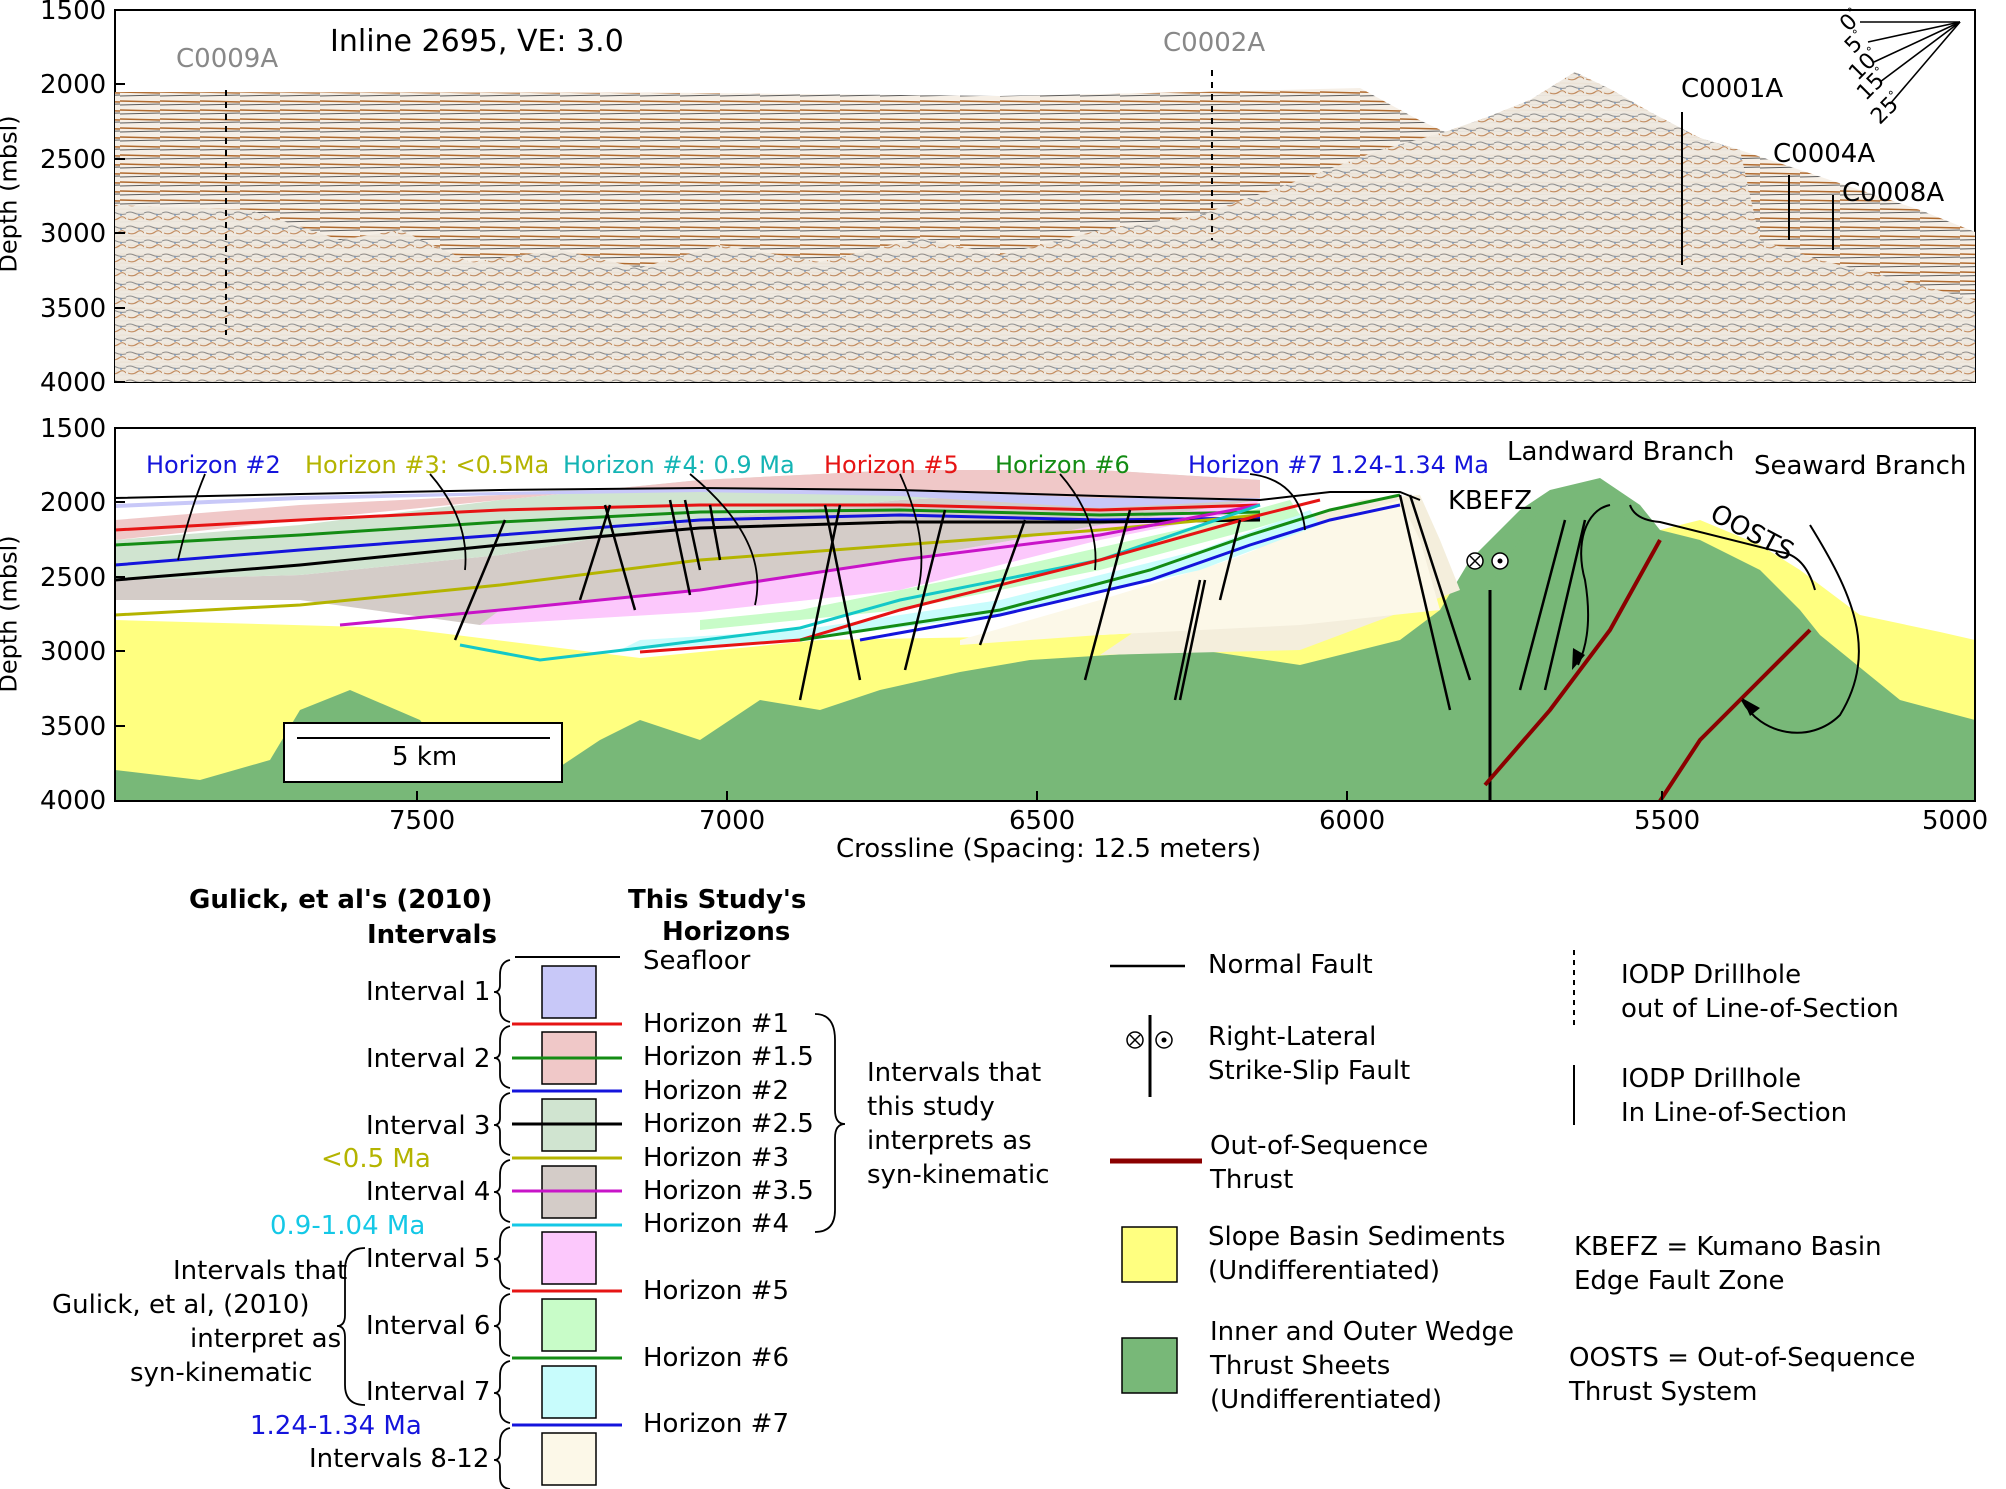  Describe the element at coordinates (1342, 1172) in the screenshot. I see `symbol-legend` at that location.